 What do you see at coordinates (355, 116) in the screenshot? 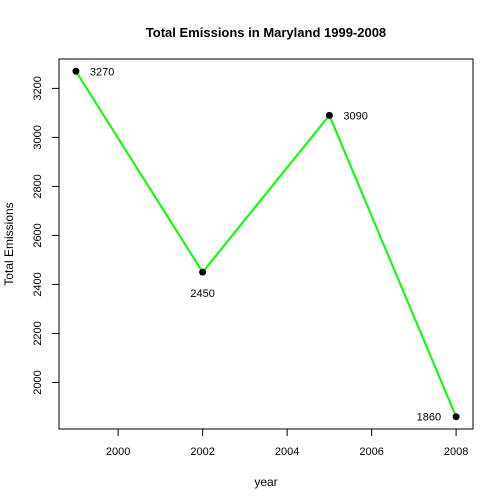
I see `data-label: 3090` at bounding box center [355, 116].